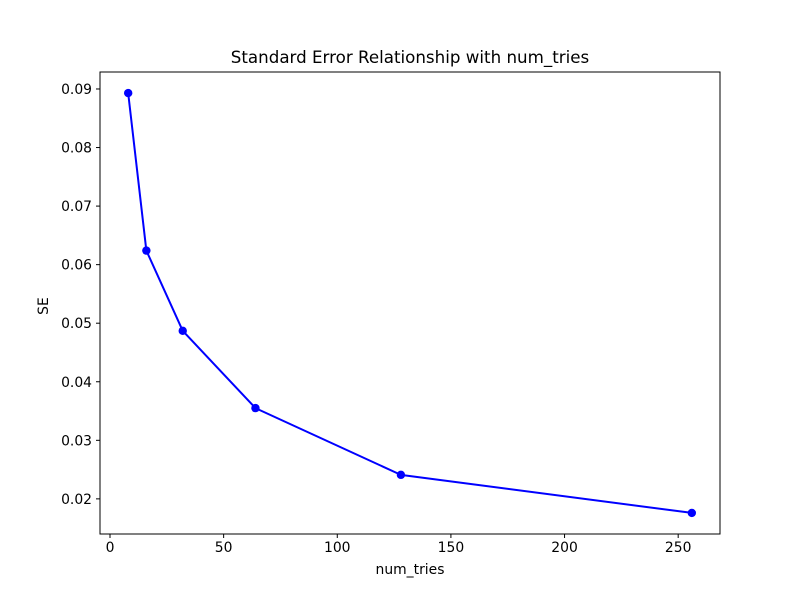  Describe the element at coordinates (76, 90) in the screenshot. I see `y-tick-label: 0.09` at that location.